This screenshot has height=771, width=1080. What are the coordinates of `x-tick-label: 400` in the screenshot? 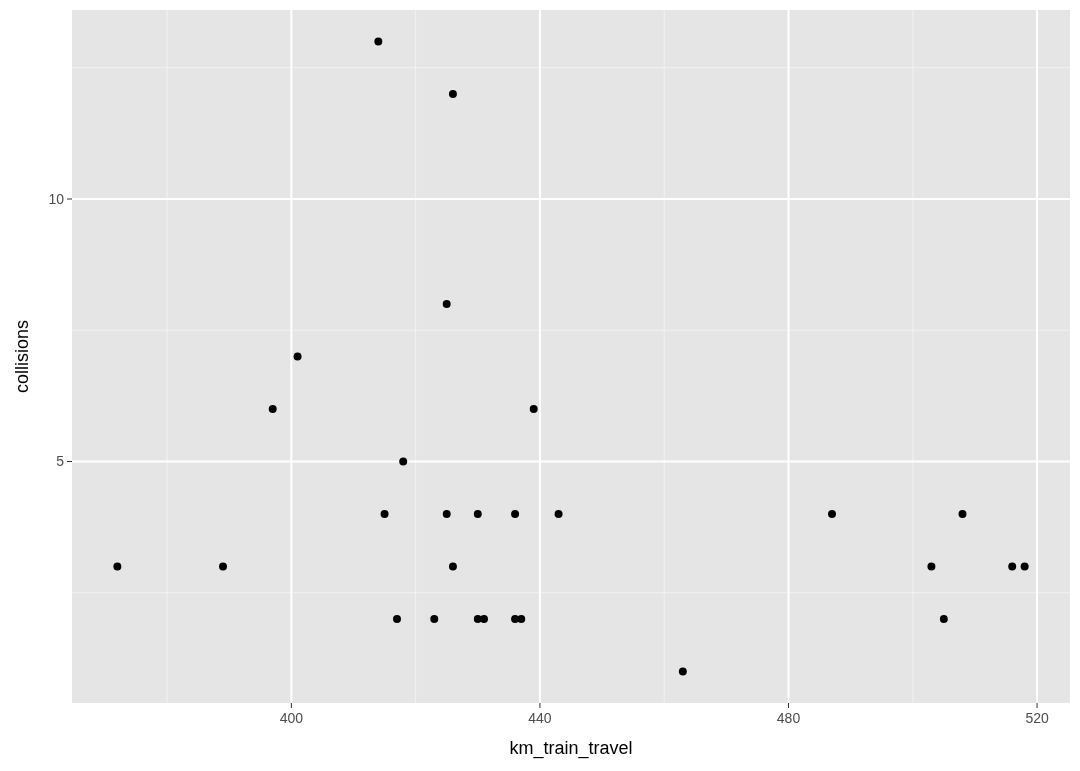 It's located at (291, 718).